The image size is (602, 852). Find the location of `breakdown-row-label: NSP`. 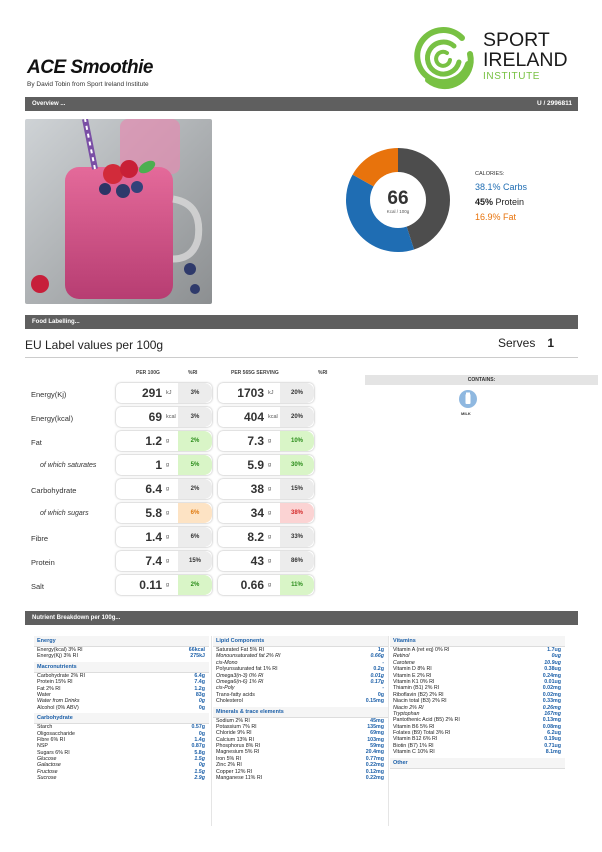

breakdown-row-label: NSP is located at coordinates (42, 746).